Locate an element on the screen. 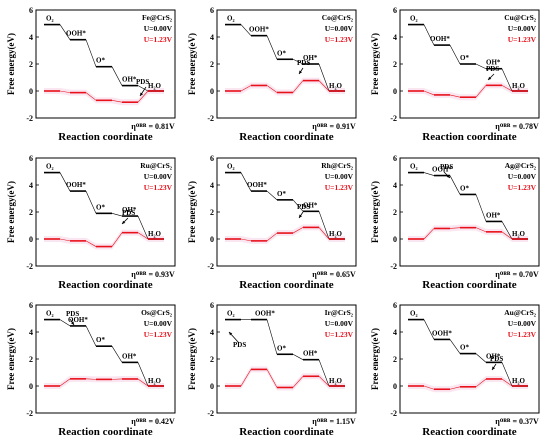  overpotential-label: ηᴼᴿᴿ = 0.65V is located at coordinates (334, 274).